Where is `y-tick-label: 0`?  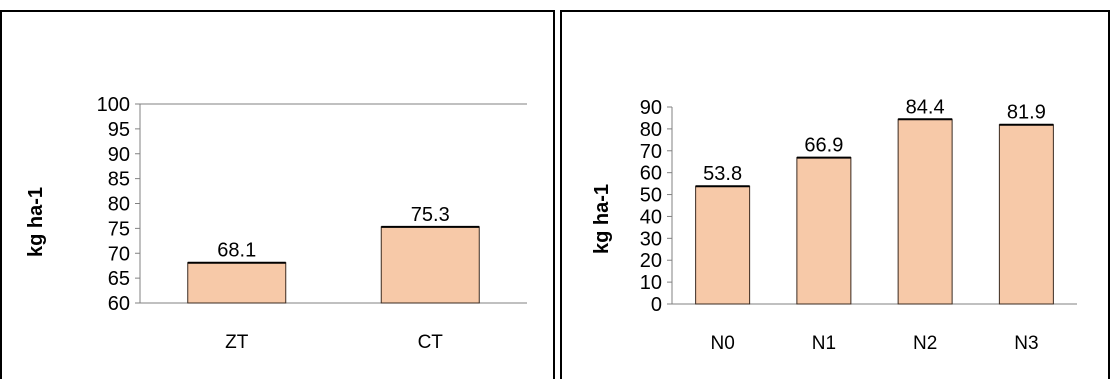 y-tick-label: 0 is located at coordinates (656, 305).